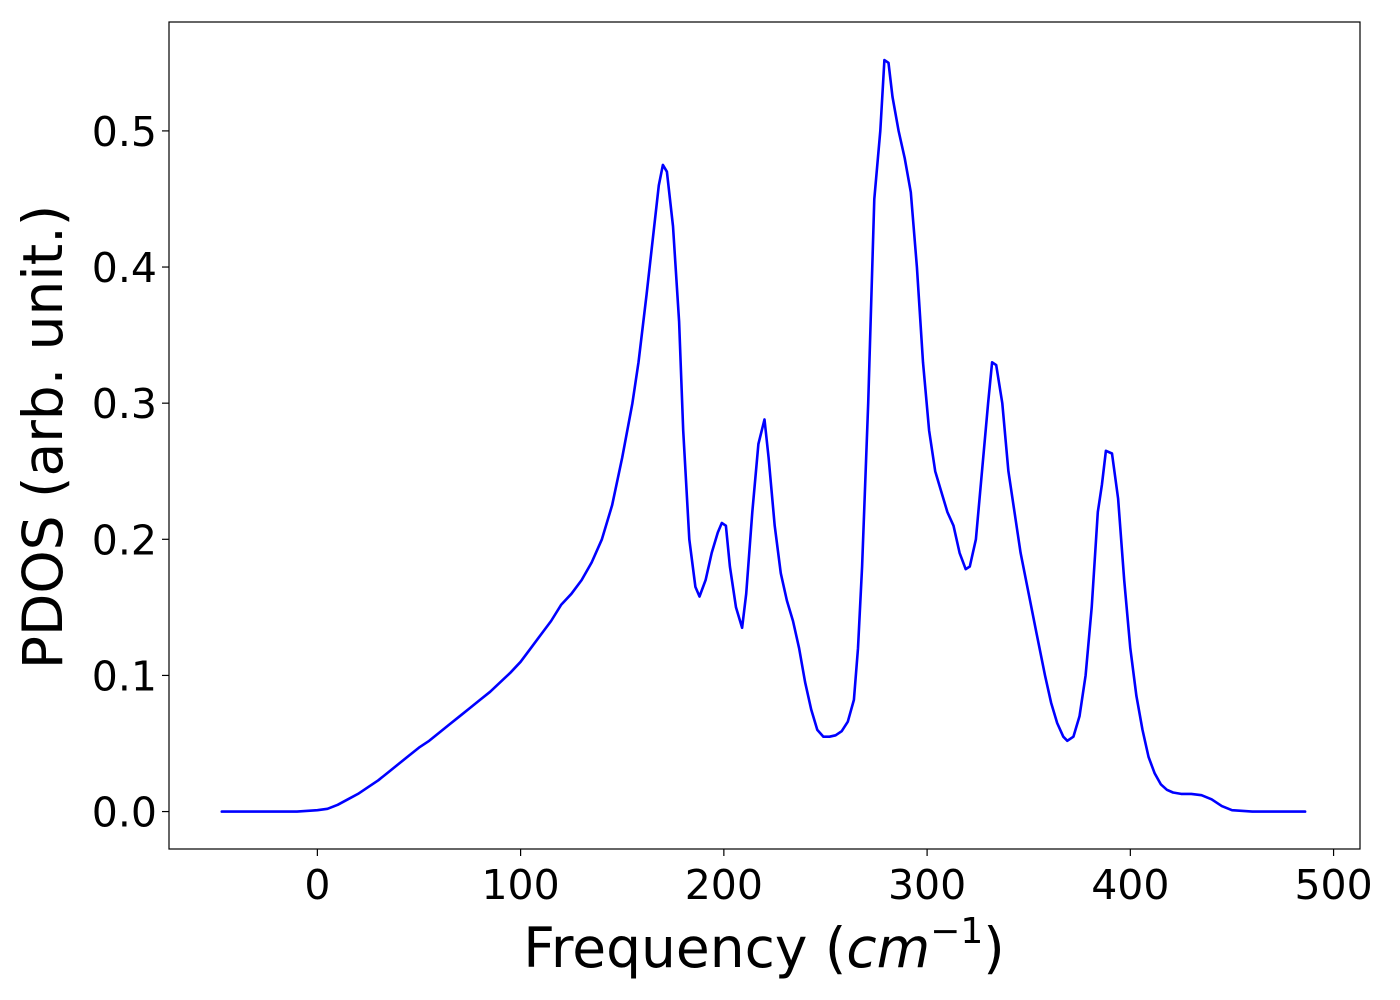 This screenshot has height=1000, width=1400. What do you see at coordinates (1130, 885) in the screenshot?
I see `x-tick-label: 400` at bounding box center [1130, 885].